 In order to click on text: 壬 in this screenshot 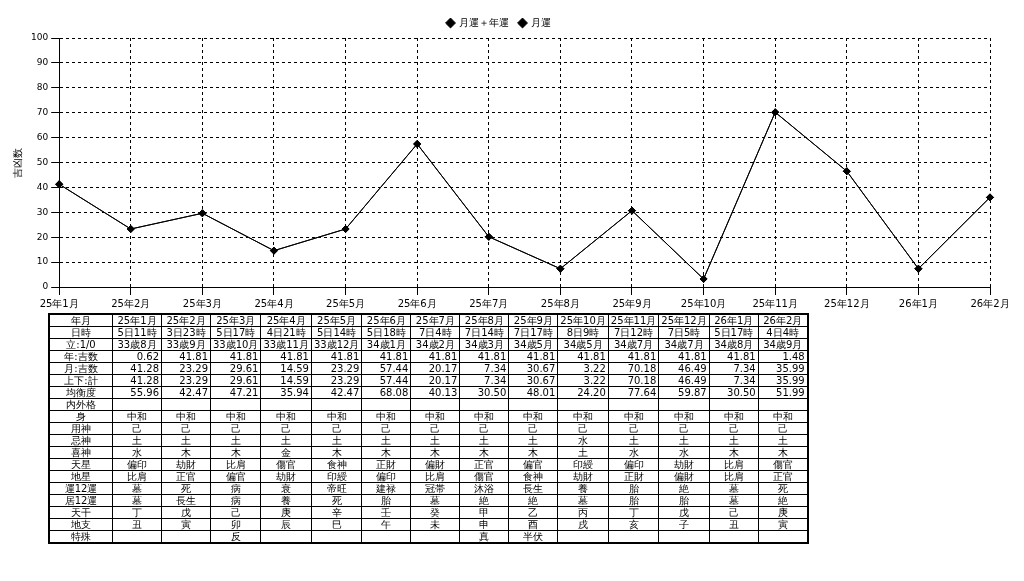, I will do `click(386, 512)`.